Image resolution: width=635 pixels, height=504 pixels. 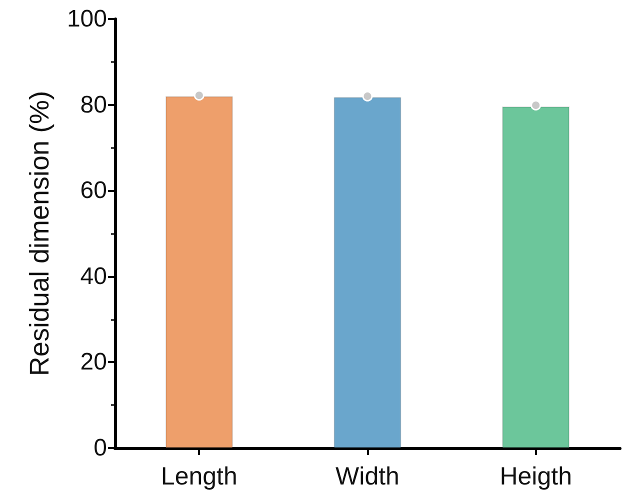 I want to click on y-tick-label: 20, so click(x=93, y=362).